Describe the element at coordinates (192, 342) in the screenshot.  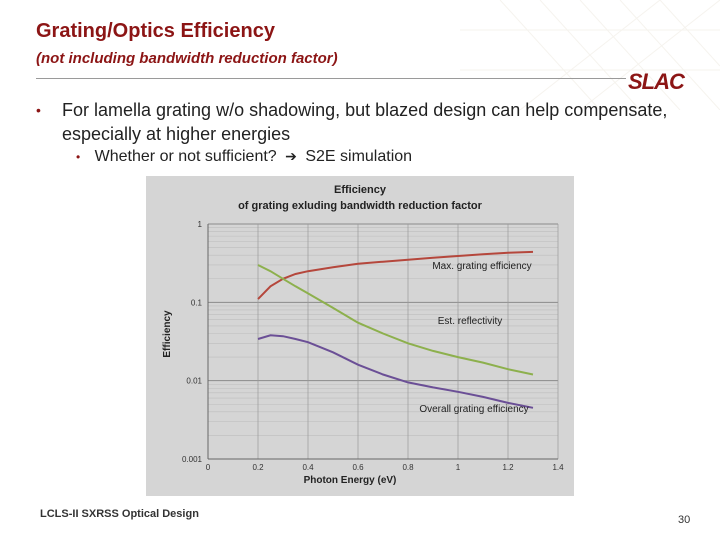
I see `chart-y-ticks: 1 0.1 0.01 0.001` at that location.